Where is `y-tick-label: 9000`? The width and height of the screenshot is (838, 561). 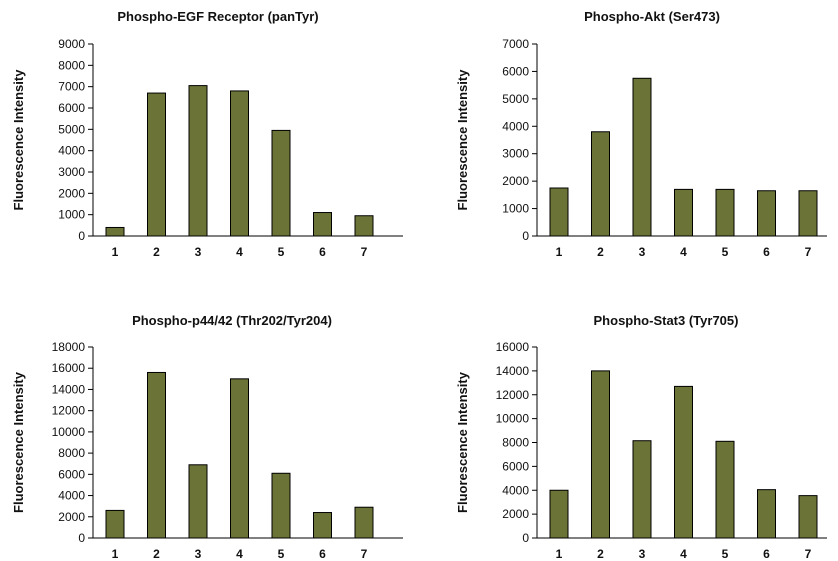
y-tick-label: 9000 is located at coordinates (71, 44).